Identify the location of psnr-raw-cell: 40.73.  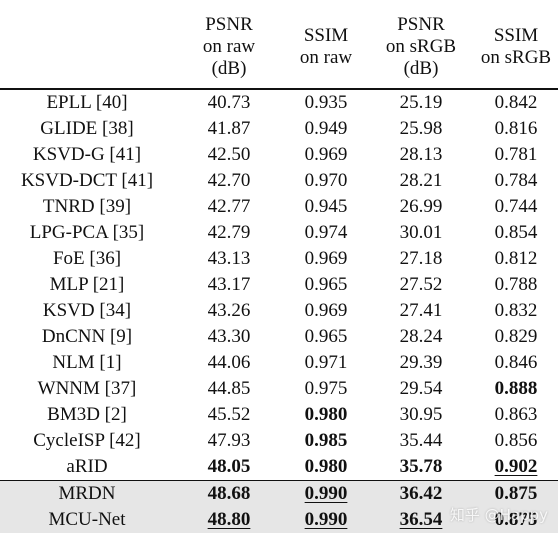
(229, 102).